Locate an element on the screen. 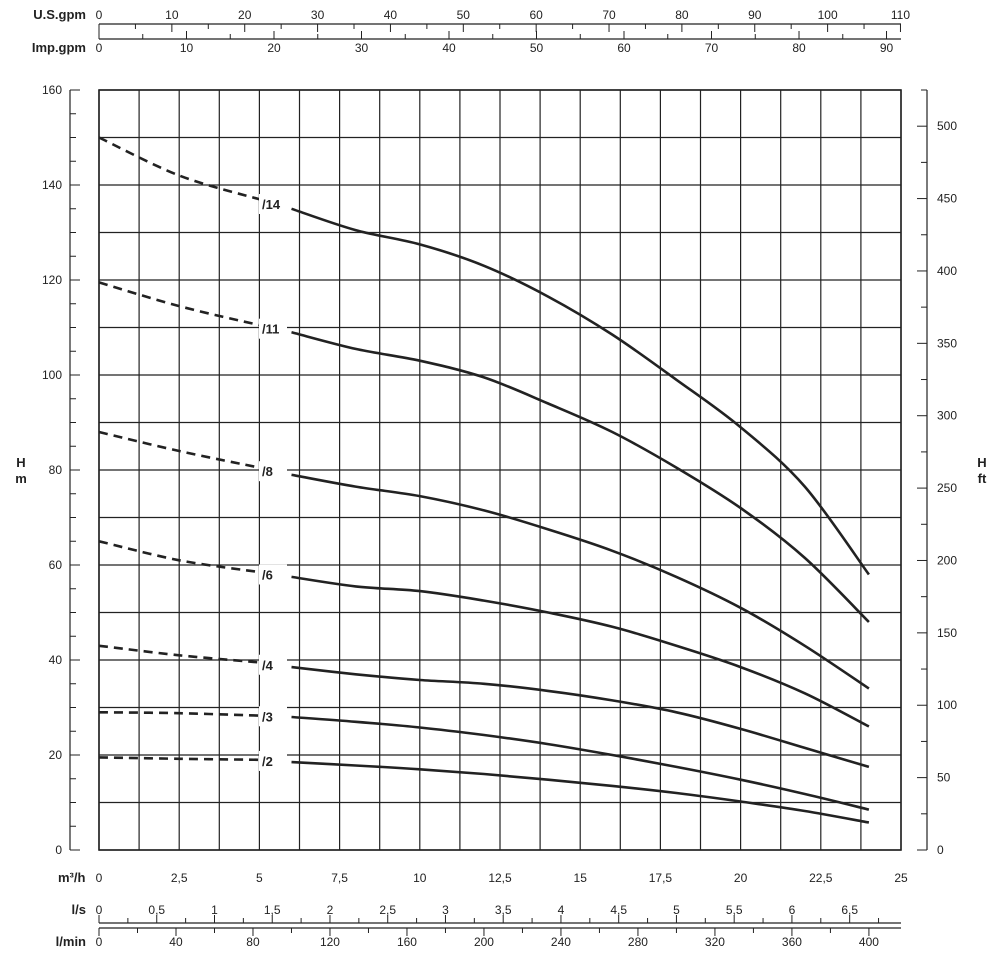  ls-axis-tick-label: 2 is located at coordinates (330, 910).